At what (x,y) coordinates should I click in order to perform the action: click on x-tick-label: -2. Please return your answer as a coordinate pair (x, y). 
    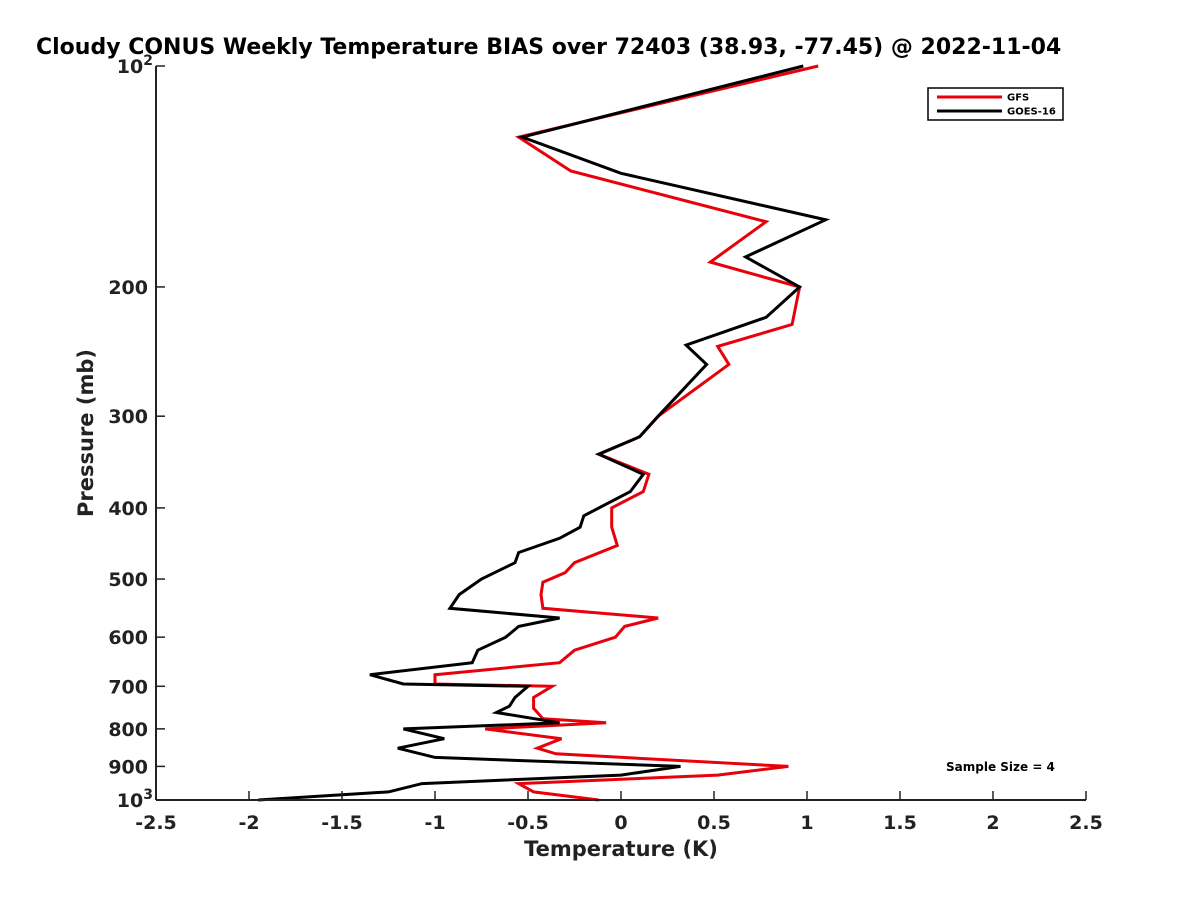
    Looking at the image, I should click on (248, 823).